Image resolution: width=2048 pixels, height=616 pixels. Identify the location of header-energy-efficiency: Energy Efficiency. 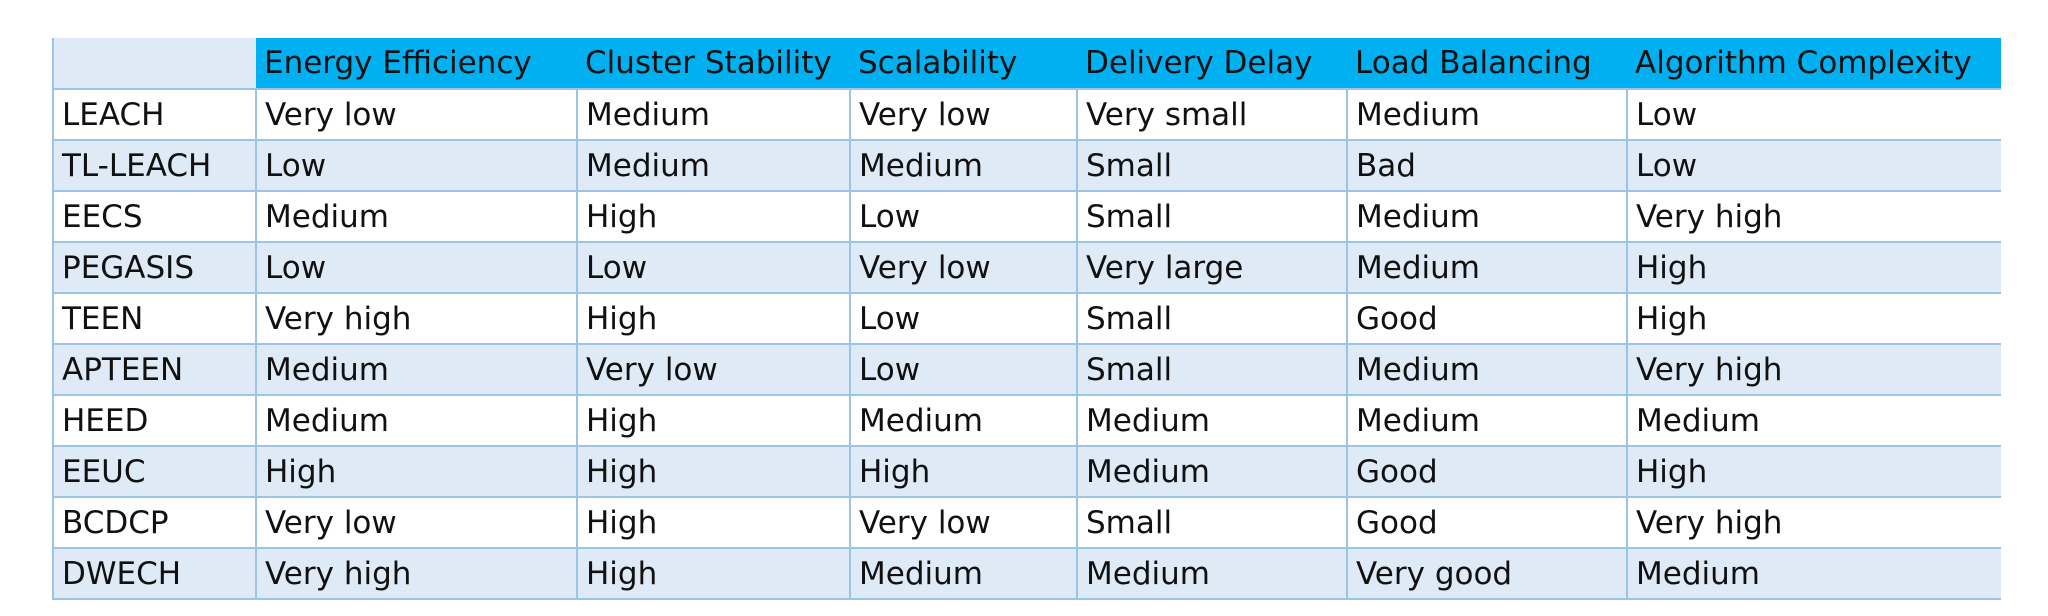
(416, 64).